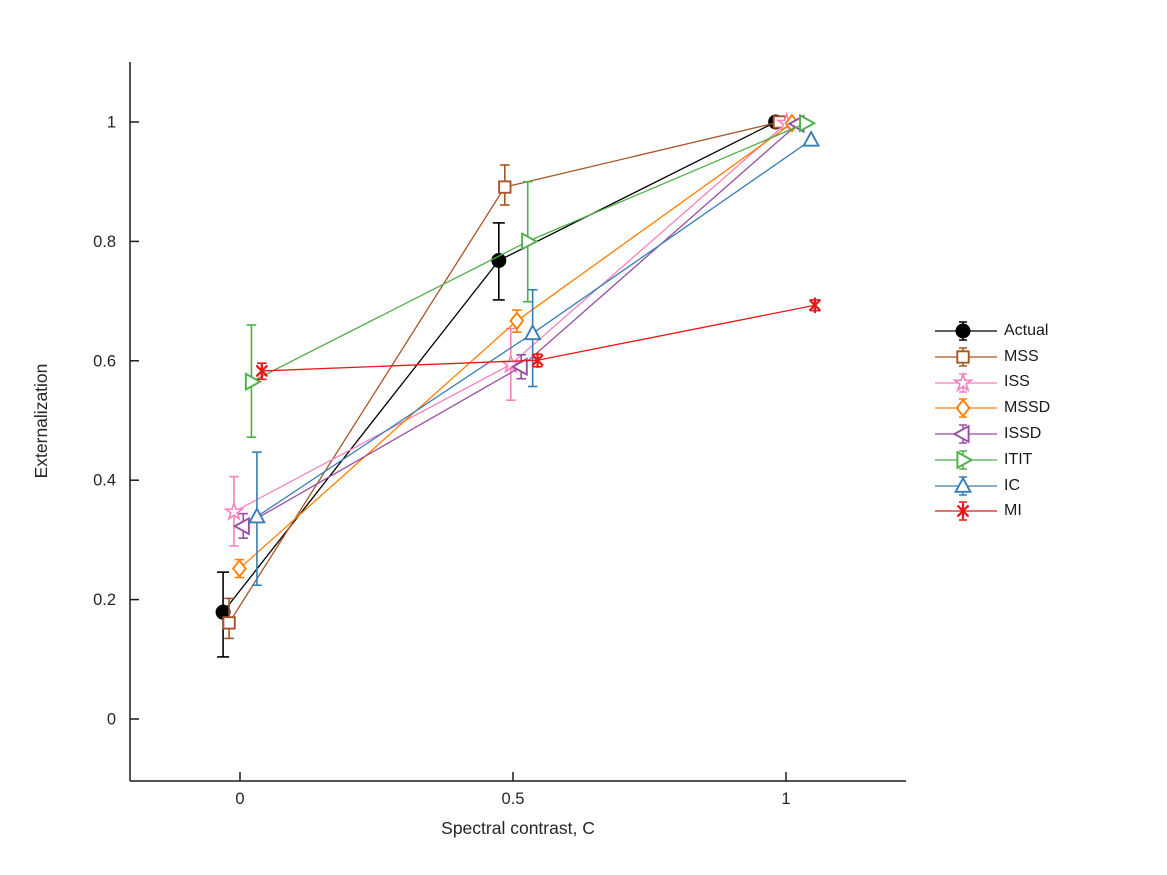  I want to click on y-tick-label: 0.2, so click(104, 600).